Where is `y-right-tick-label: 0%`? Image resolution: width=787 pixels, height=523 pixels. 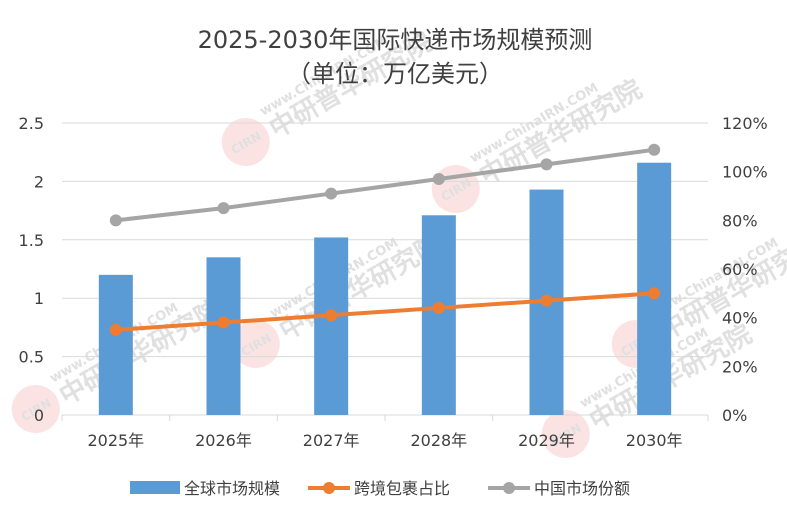 y-right-tick-label: 0% is located at coordinates (734, 415).